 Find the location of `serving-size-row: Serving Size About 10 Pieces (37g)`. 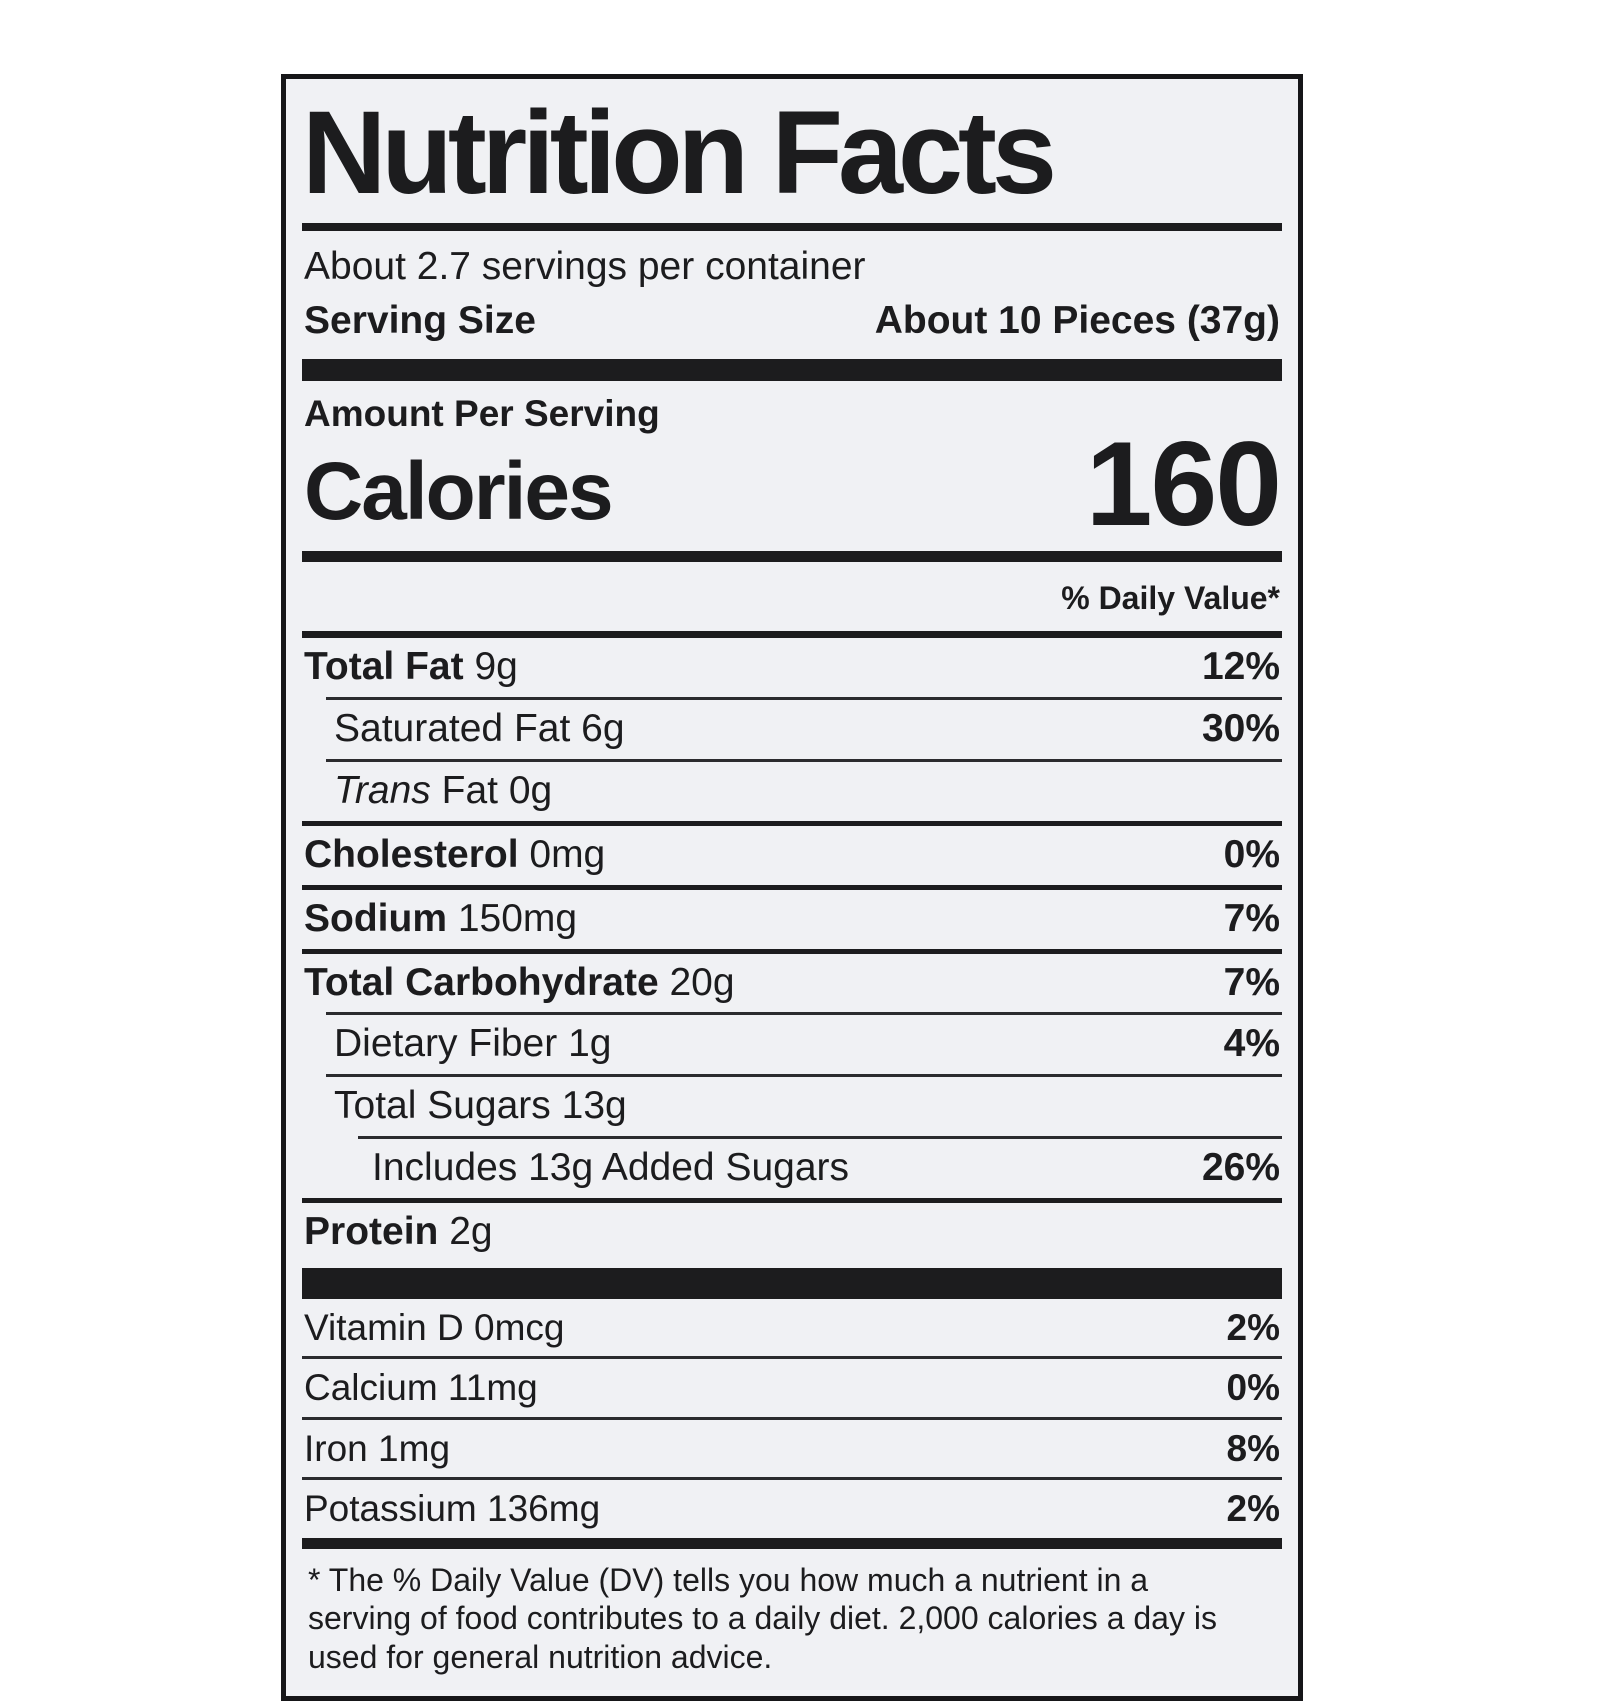

serving-size-row: Serving Size About 10 Pieces (37g) is located at coordinates (792, 329).